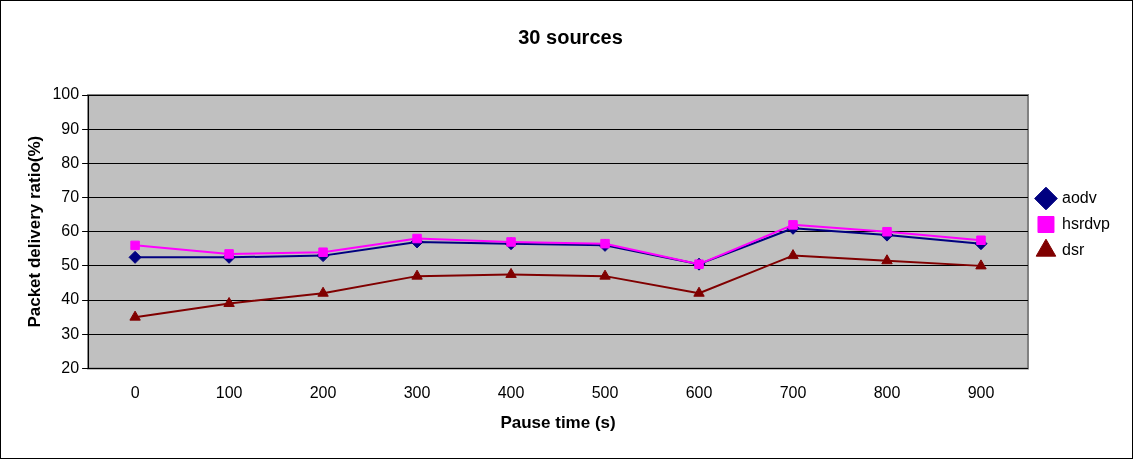 The image size is (1133, 459). What do you see at coordinates (70, 128) in the screenshot?
I see `y-tick-label: 90` at bounding box center [70, 128].